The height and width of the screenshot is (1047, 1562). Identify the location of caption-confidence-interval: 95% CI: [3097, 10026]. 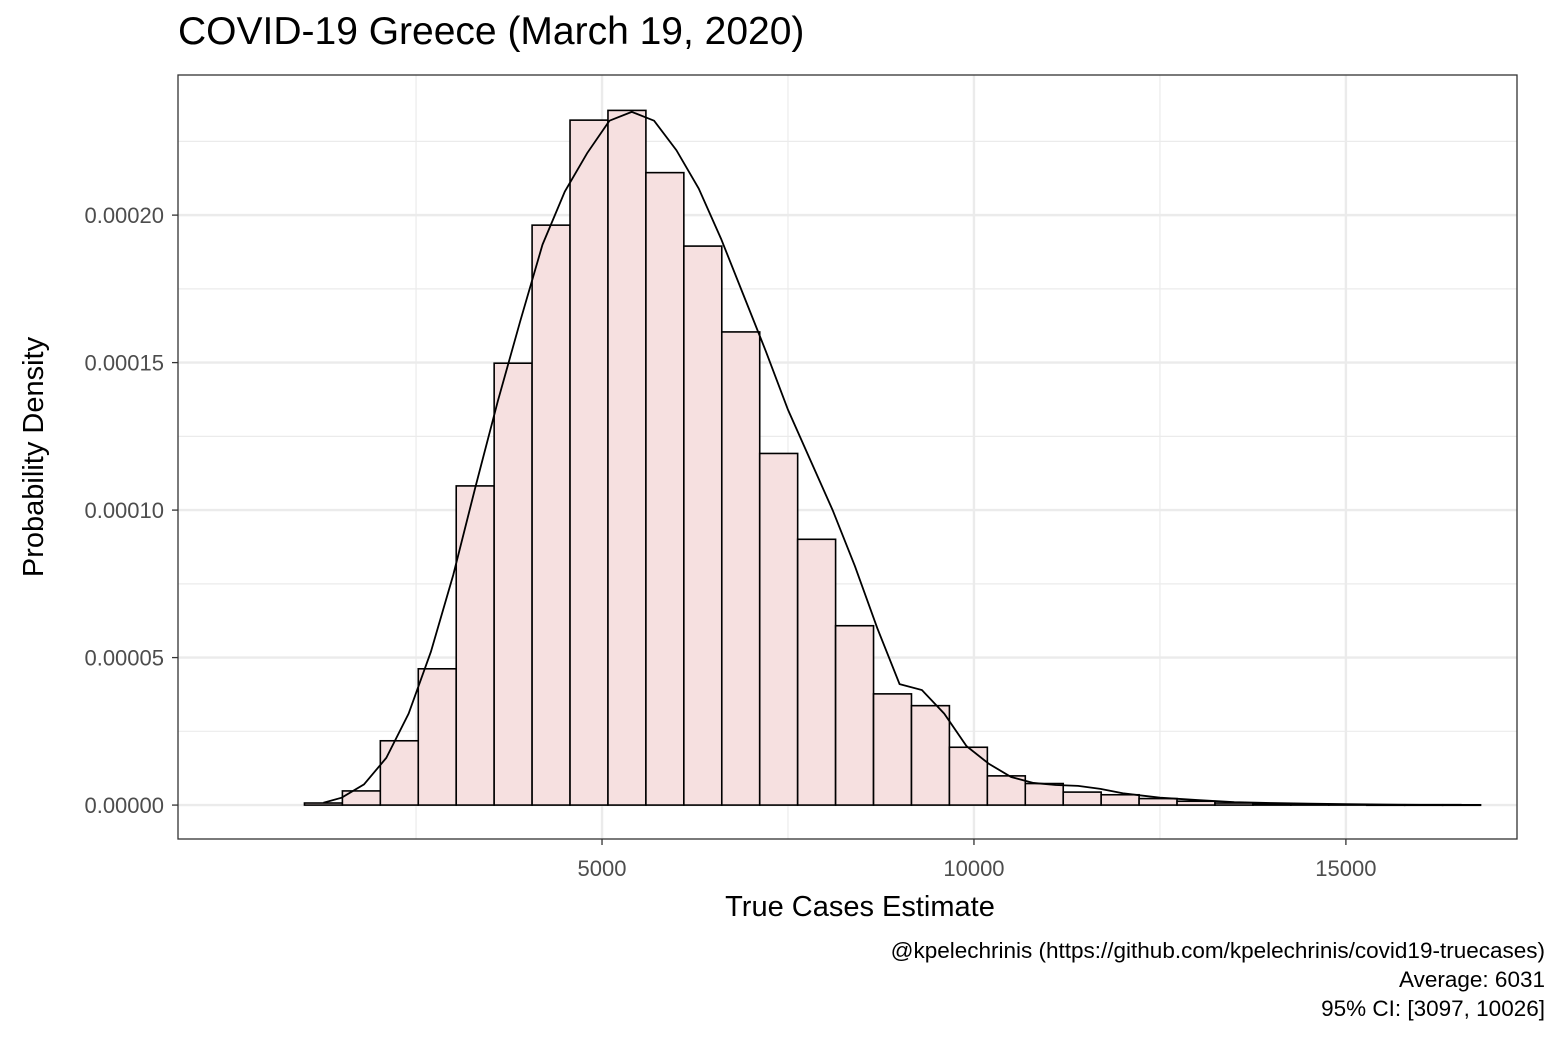
(1433, 1008).